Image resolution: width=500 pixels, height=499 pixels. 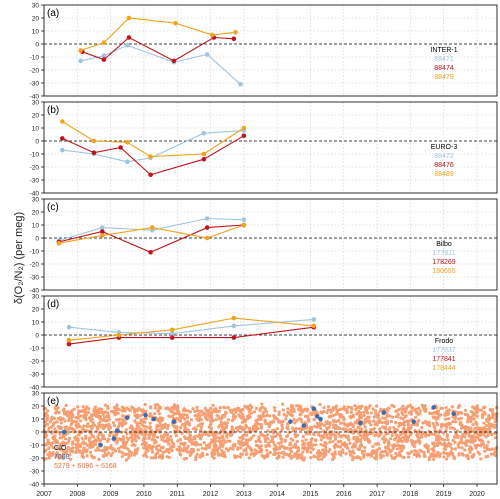 I want to click on y-tick-label: -30, so click(x=35, y=181).